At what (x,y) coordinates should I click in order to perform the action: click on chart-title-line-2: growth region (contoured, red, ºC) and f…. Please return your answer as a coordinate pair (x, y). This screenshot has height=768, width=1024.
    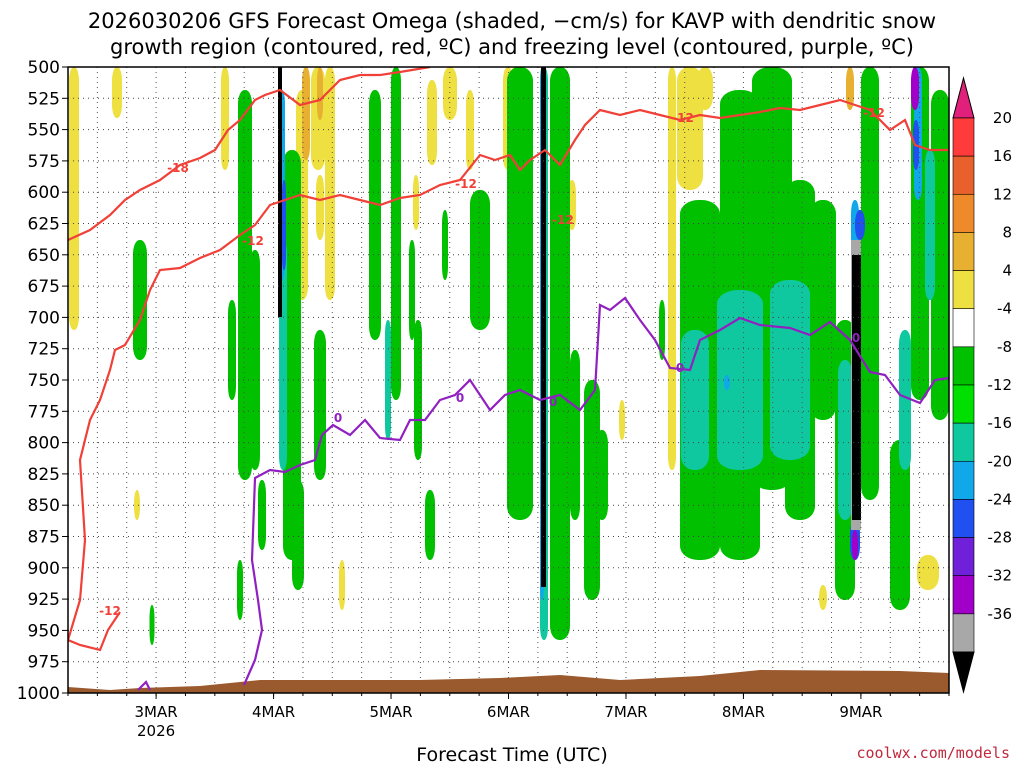
    Looking at the image, I should click on (512, 47).